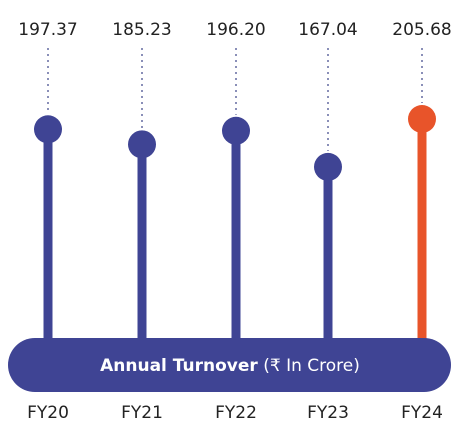  I want to click on category-label: FY22, so click(236, 413).